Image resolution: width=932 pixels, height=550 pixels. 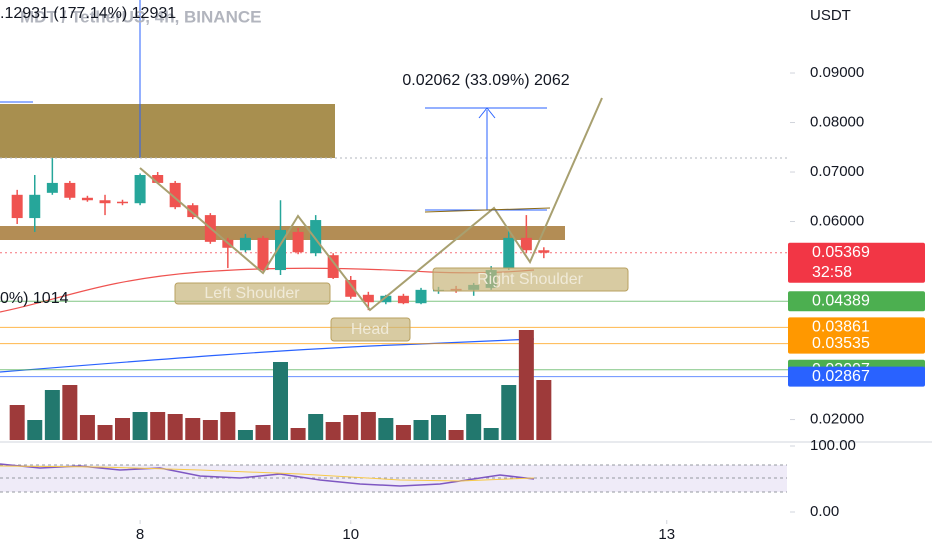 What do you see at coordinates (837, 121) in the screenshot?
I see `y-tick-label: 0.08000` at bounding box center [837, 121].